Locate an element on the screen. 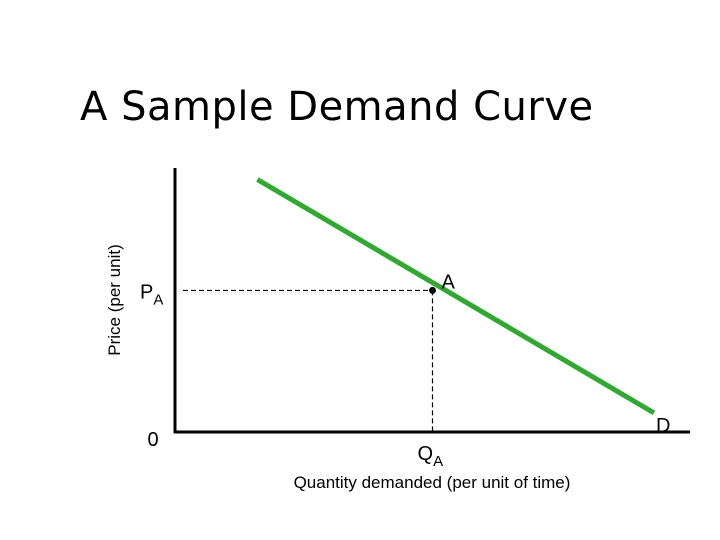 The width and height of the screenshot is (720, 540). quantity-marker-main: Q is located at coordinates (426, 454).